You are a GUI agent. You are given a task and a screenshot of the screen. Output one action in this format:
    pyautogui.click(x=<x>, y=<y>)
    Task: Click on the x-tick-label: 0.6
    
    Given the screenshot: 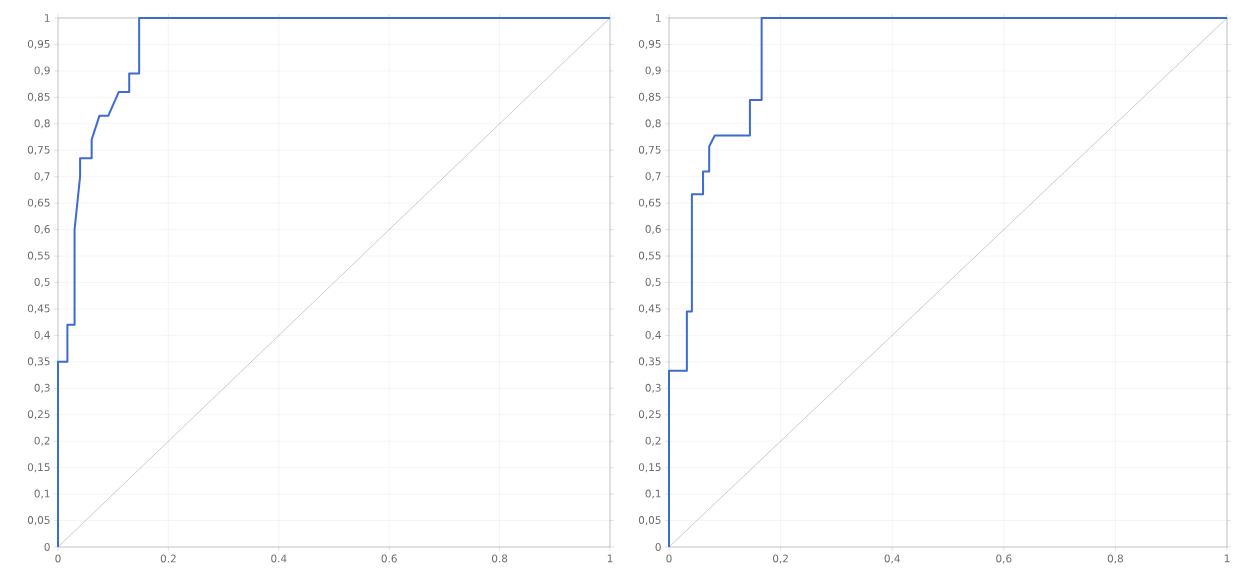 What is the action you would take?
    pyautogui.click(x=389, y=558)
    